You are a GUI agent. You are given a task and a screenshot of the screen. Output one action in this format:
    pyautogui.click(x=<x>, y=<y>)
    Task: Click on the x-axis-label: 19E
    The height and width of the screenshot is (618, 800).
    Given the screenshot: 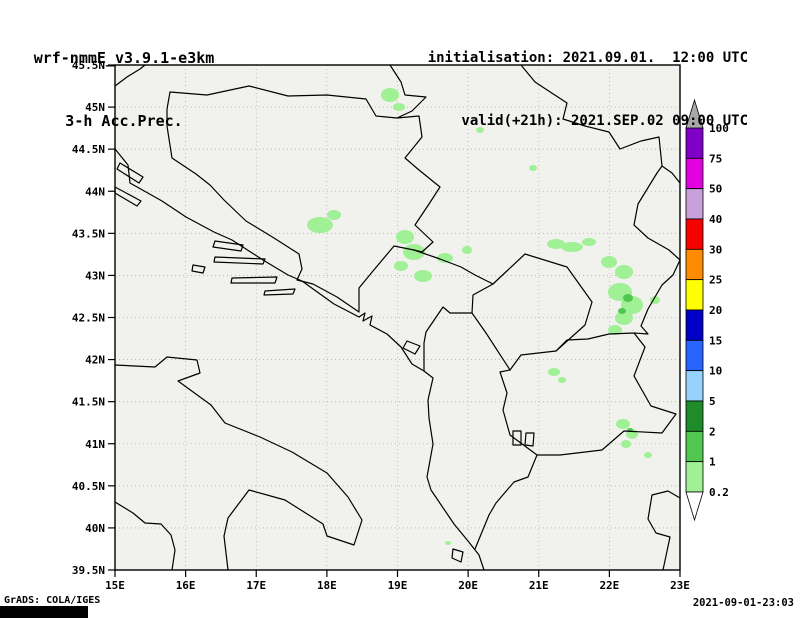 What is the action you would take?
    pyautogui.click(x=398, y=585)
    